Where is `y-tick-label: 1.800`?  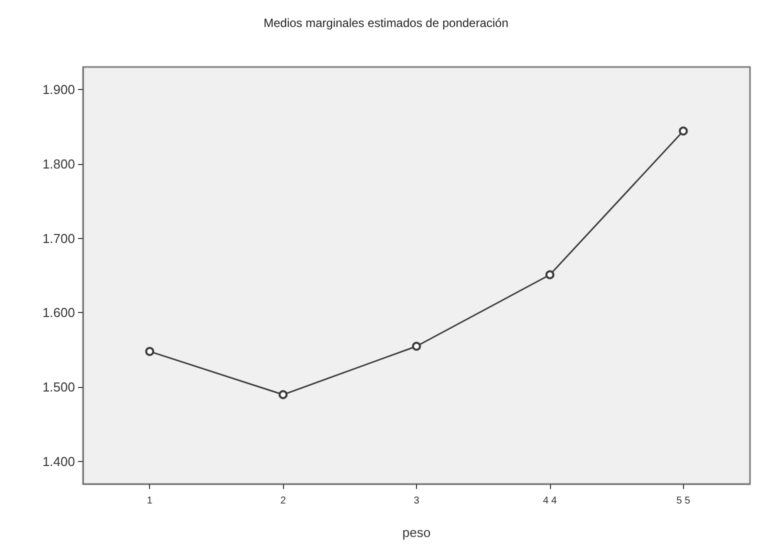
y-tick-label: 1.800 is located at coordinates (58, 164).